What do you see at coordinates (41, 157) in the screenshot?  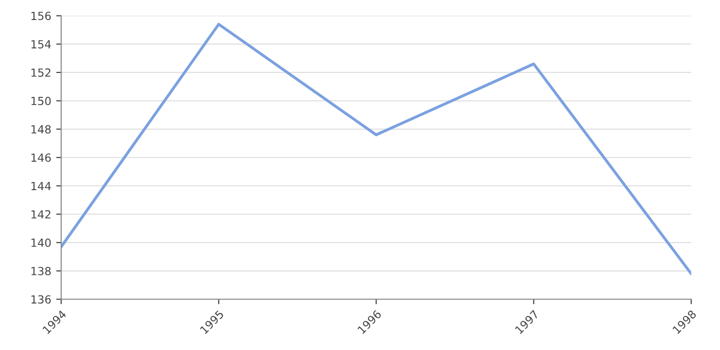 I see `y-tick-label: 146` at bounding box center [41, 157].